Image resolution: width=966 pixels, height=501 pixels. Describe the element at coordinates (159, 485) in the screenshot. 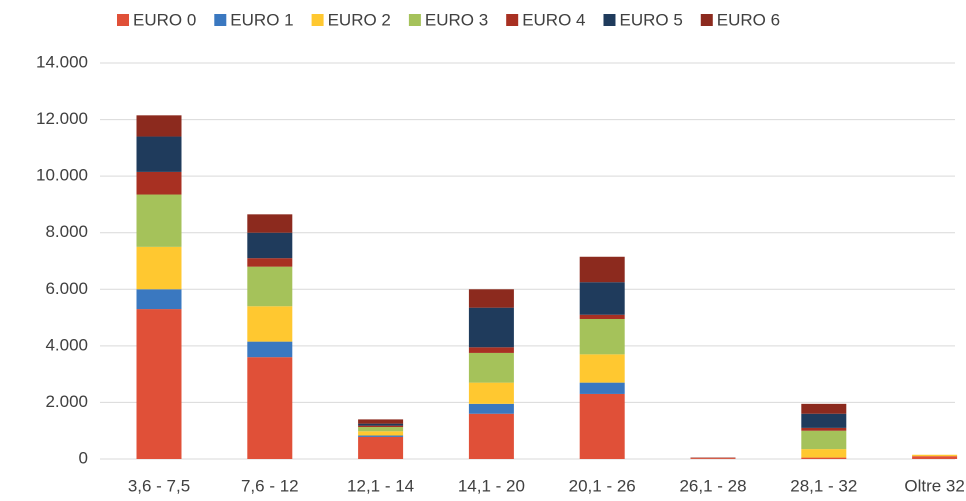

I see `x-tick-label: 3,6 - 7,5` at that location.